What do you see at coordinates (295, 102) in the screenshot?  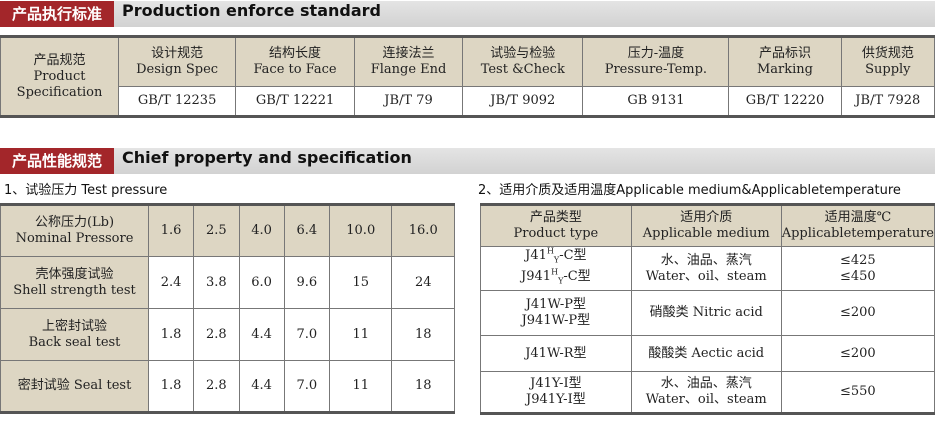 I see `cell: GB/T 12221` at bounding box center [295, 102].